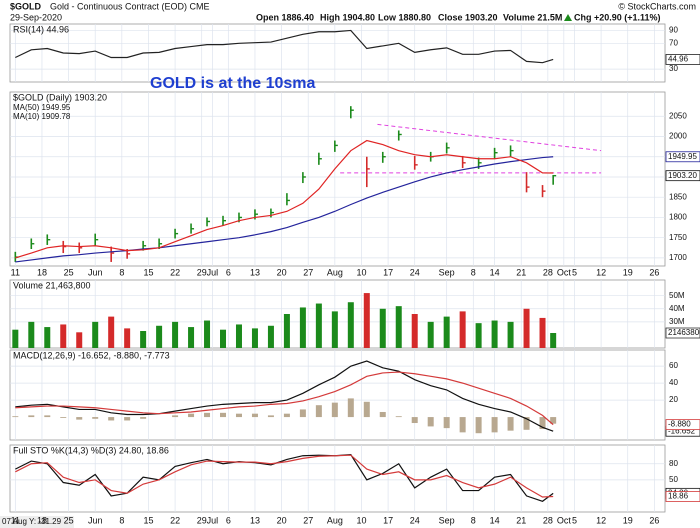  What do you see at coordinates (678, 136) in the screenshot?
I see `y-tick-label: 2000` at bounding box center [678, 136].